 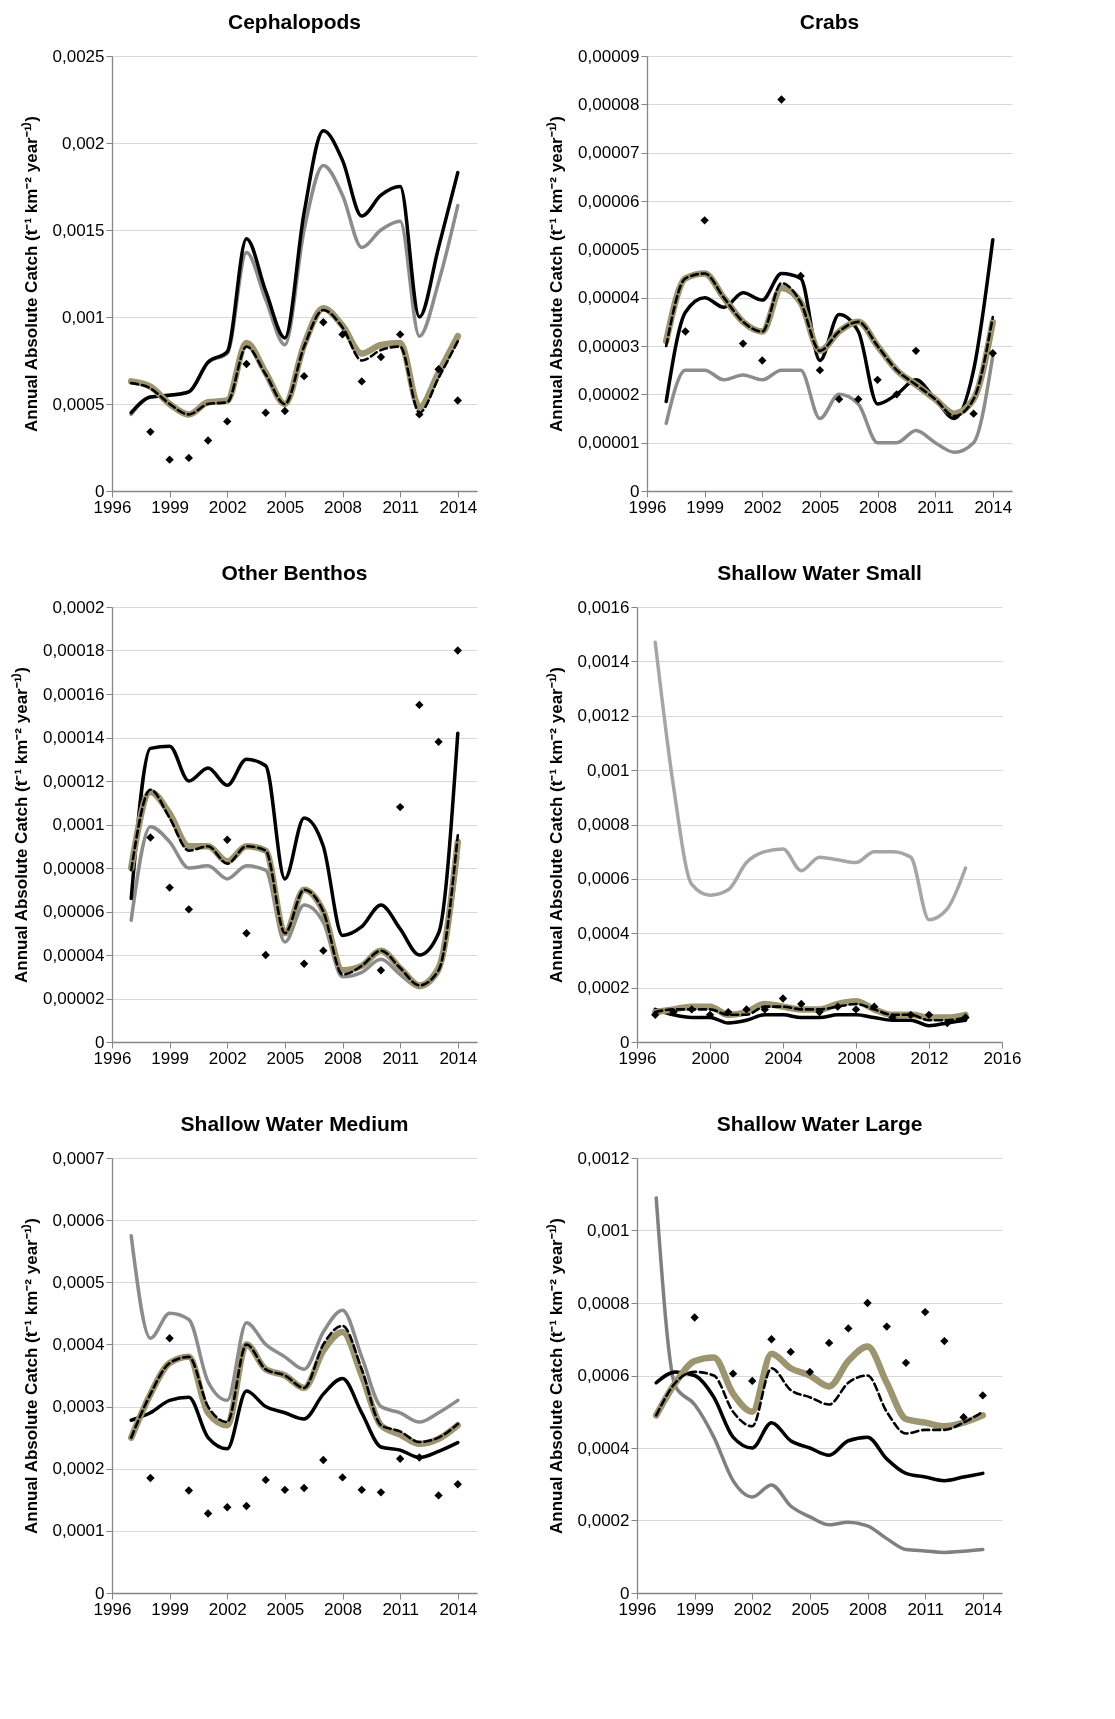 What do you see at coordinates (74, 737) in the screenshot?
I see `y-tick-label: 0,00014` at bounding box center [74, 737].